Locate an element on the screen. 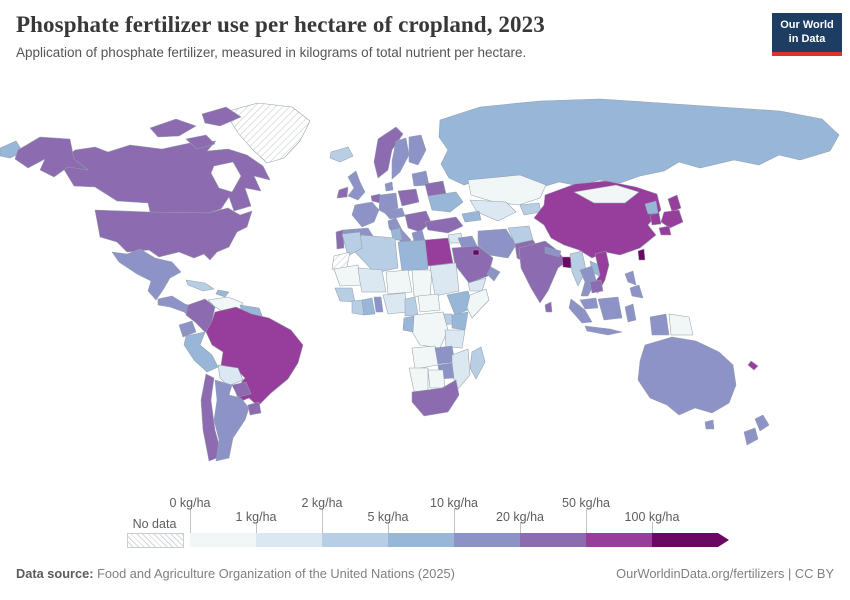 This screenshot has height=600, width=850. country-peru is located at coordinates (201, 352).